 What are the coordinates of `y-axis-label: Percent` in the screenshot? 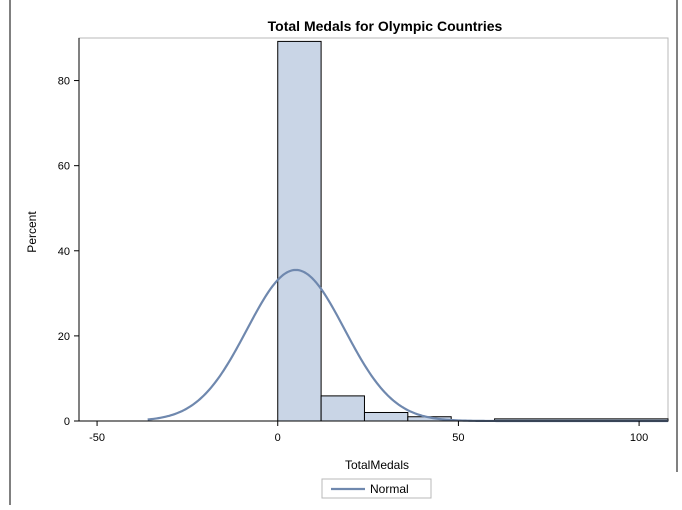 It's located at (32, 232).